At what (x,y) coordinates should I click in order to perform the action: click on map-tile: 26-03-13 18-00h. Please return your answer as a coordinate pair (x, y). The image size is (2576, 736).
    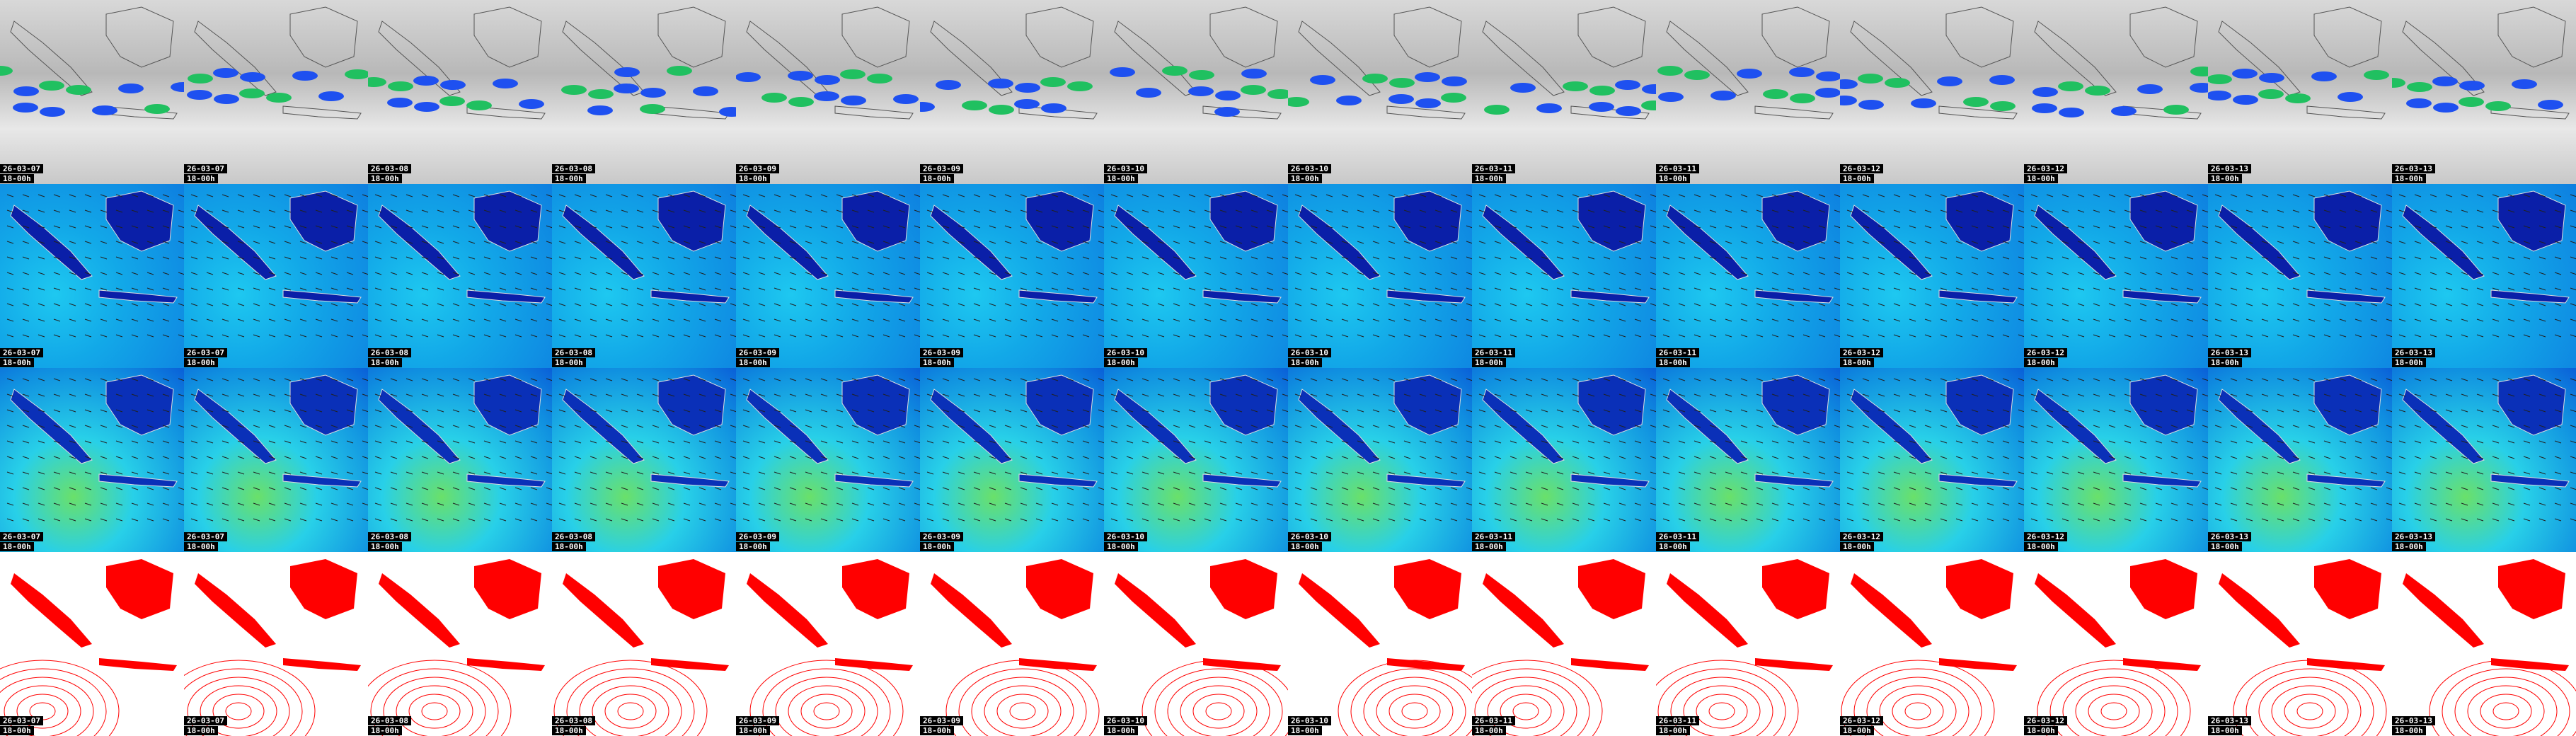
    Looking at the image, I should click on (2484, 460).